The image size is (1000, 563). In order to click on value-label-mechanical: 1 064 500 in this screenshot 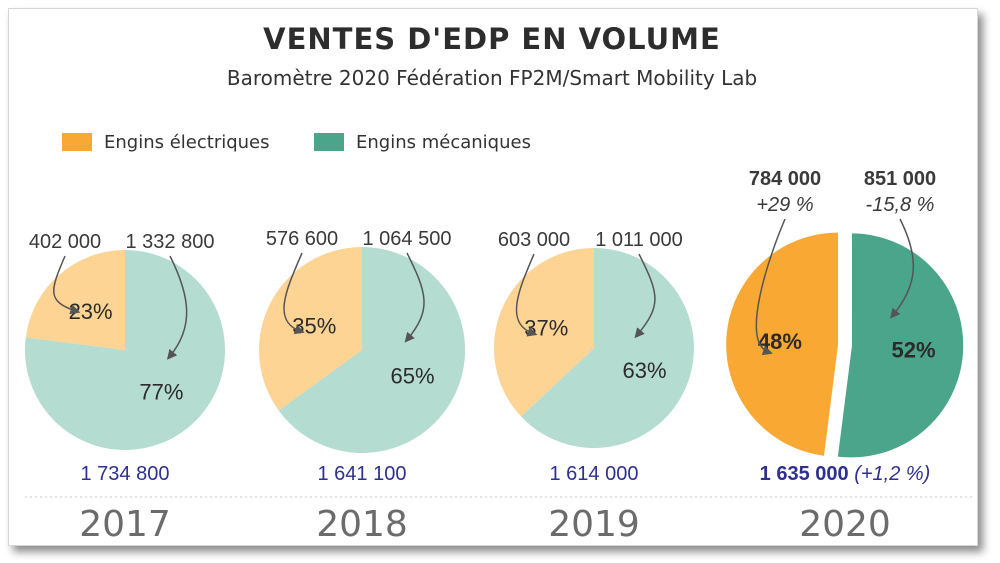, I will do `click(407, 239)`.